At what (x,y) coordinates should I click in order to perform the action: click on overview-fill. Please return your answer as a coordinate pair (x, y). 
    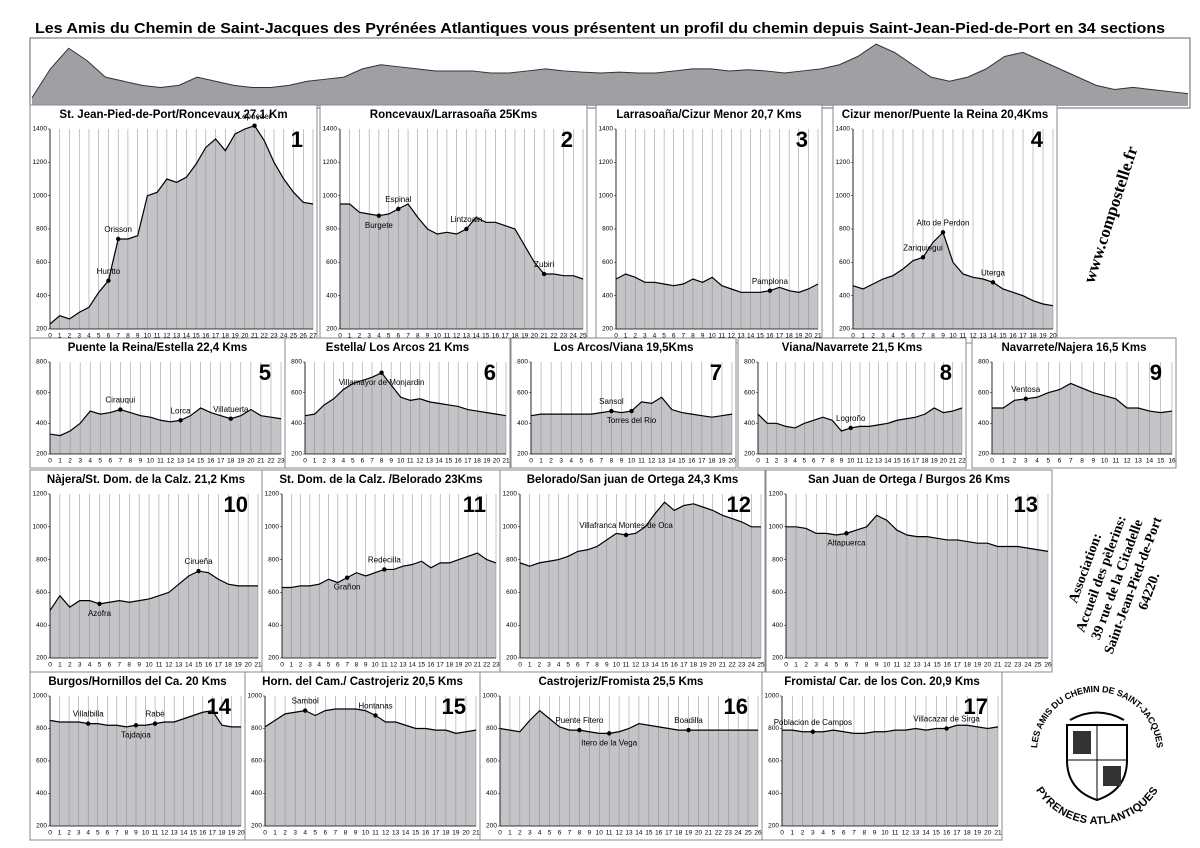
    Looking at the image, I should click on (610, 75).